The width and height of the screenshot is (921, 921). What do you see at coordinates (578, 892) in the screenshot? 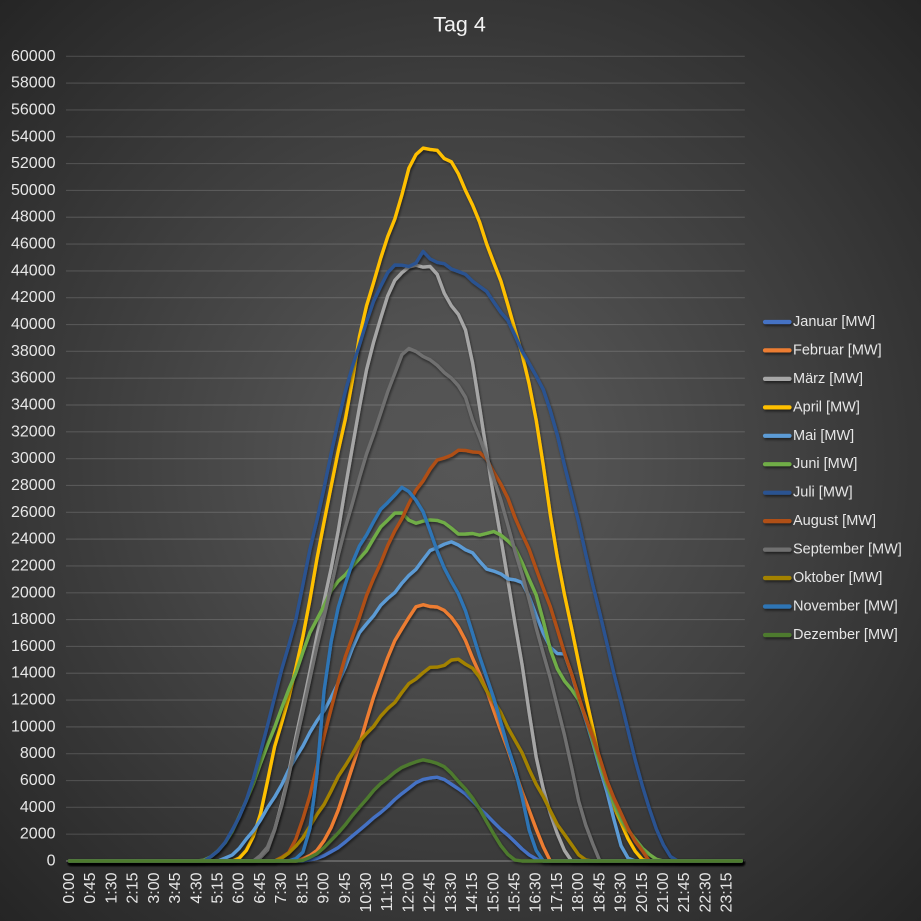
I see `svg-text: 18:00` at bounding box center [578, 892].